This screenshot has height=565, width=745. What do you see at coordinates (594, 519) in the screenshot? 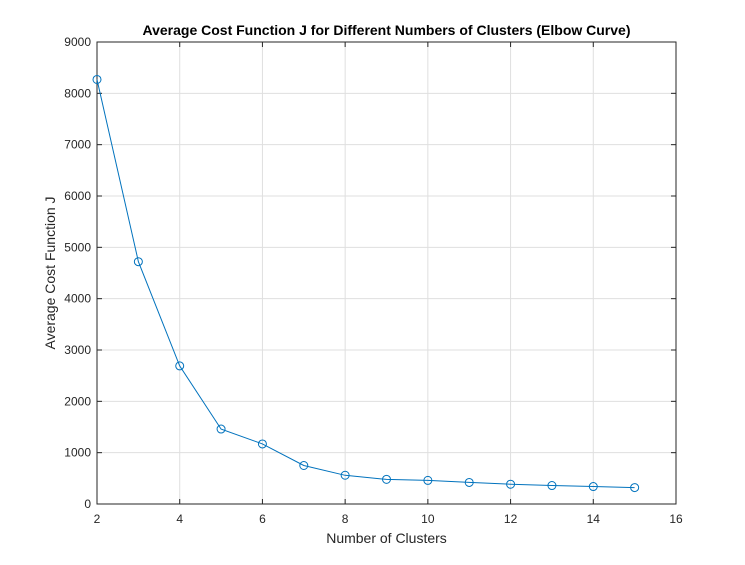
I see `x-tick-label: 14` at bounding box center [594, 519].